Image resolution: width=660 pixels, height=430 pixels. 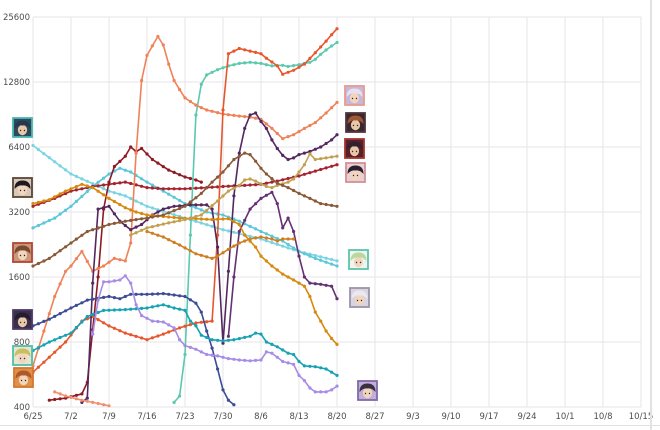 What do you see at coordinates (245, 241) in the screenshot?
I see `series-ochre-point` at bounding box center [245, 241].